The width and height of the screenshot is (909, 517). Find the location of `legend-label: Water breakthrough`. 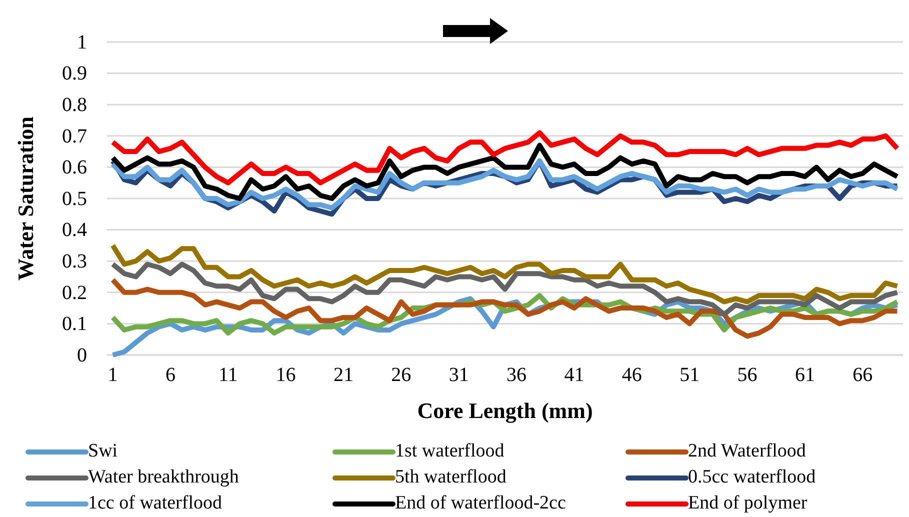

legend-label: Water breakthrough is located at coordinates (164, 477).